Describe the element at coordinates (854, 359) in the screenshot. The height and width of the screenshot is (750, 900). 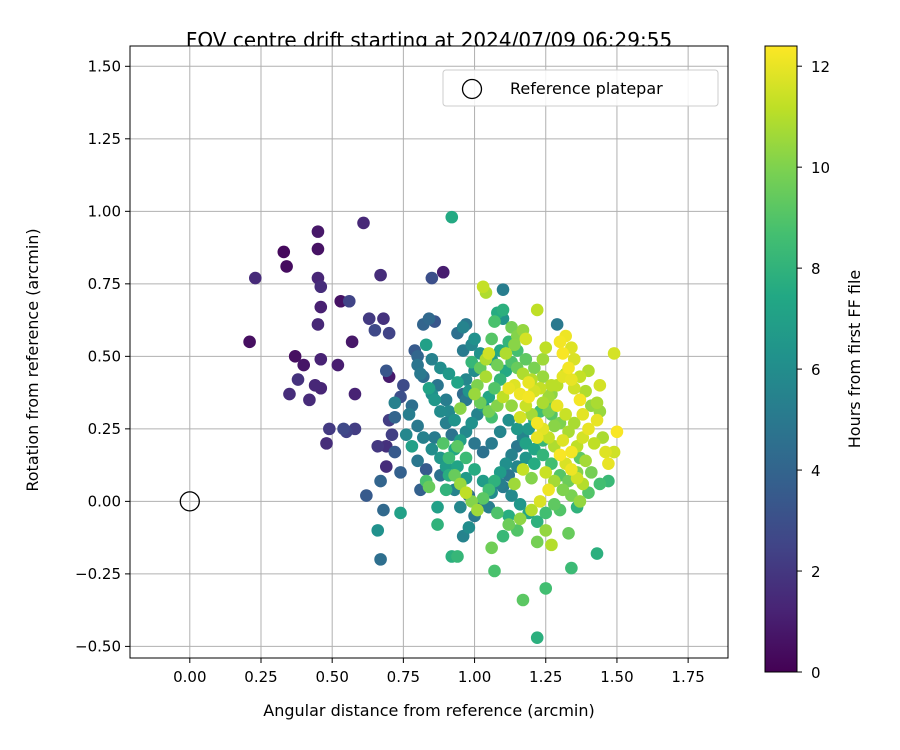
I see `colorbar-label: Hours from first FF file` at that location.